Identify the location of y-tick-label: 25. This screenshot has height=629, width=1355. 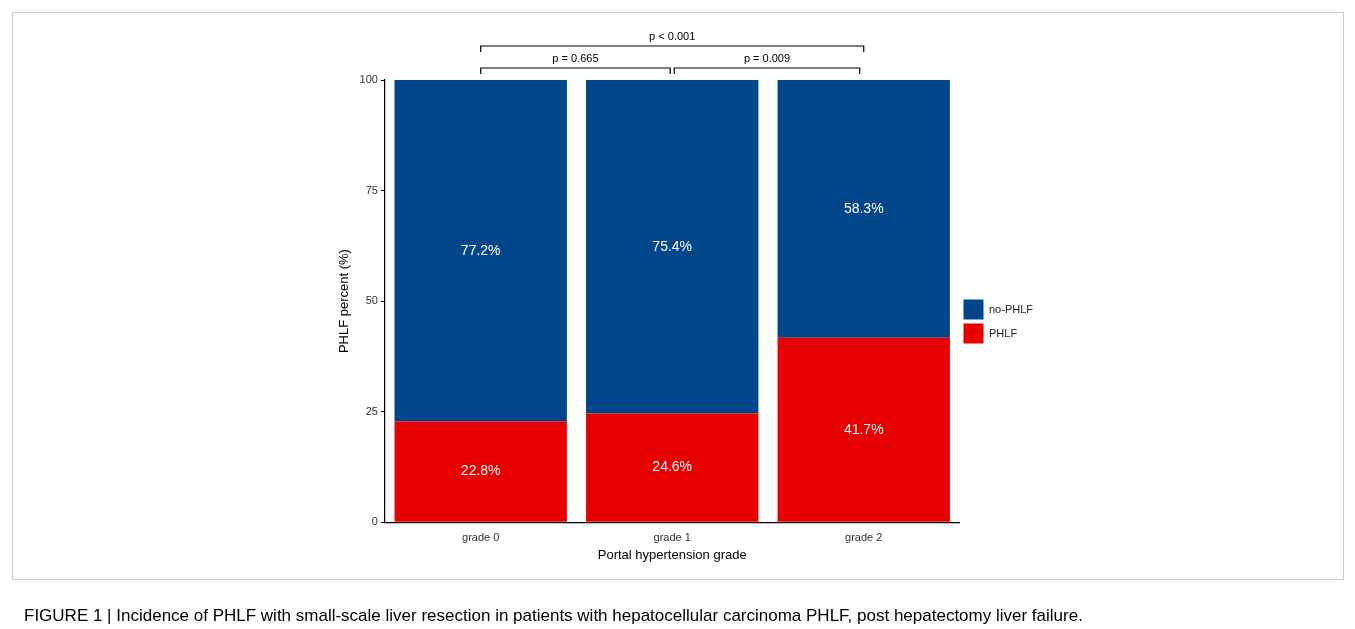
(371, 410).